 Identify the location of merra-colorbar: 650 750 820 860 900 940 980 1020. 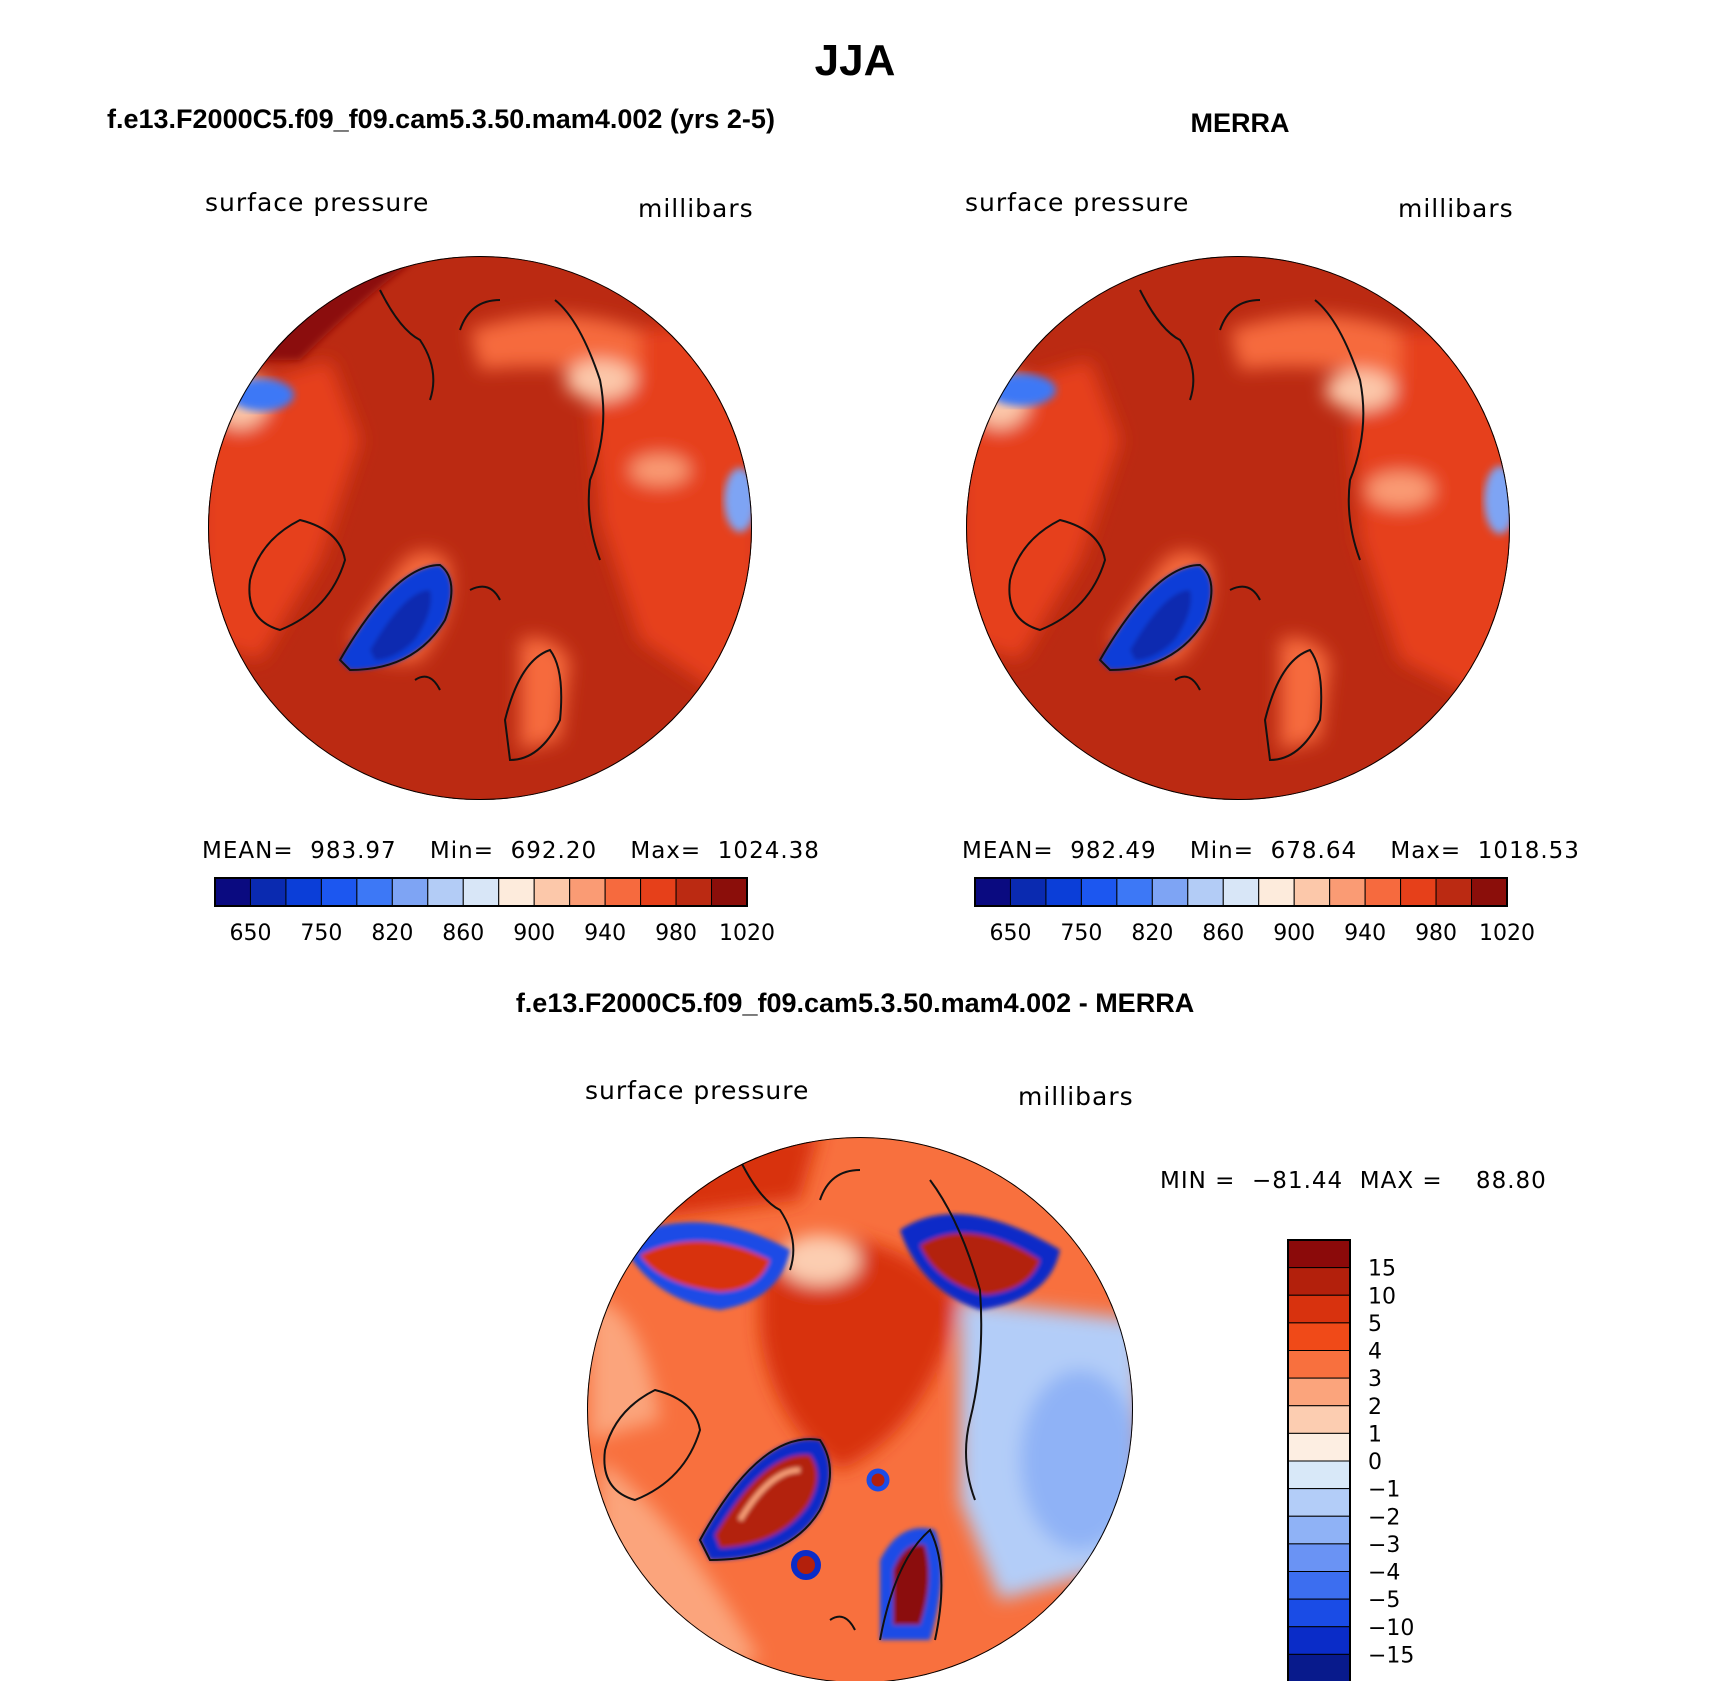
(1254, 911).